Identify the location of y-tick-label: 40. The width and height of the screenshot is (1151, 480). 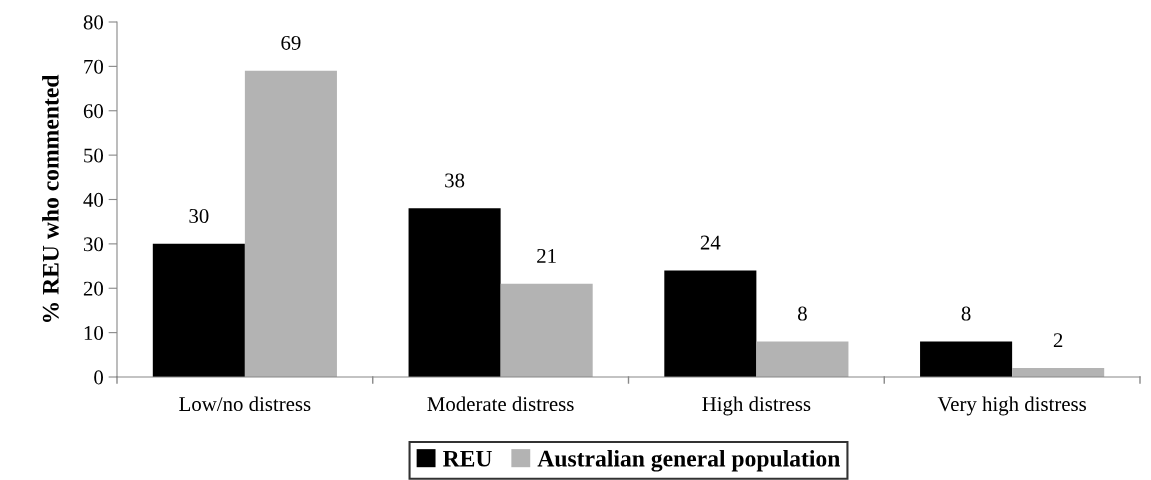
(93, 199).